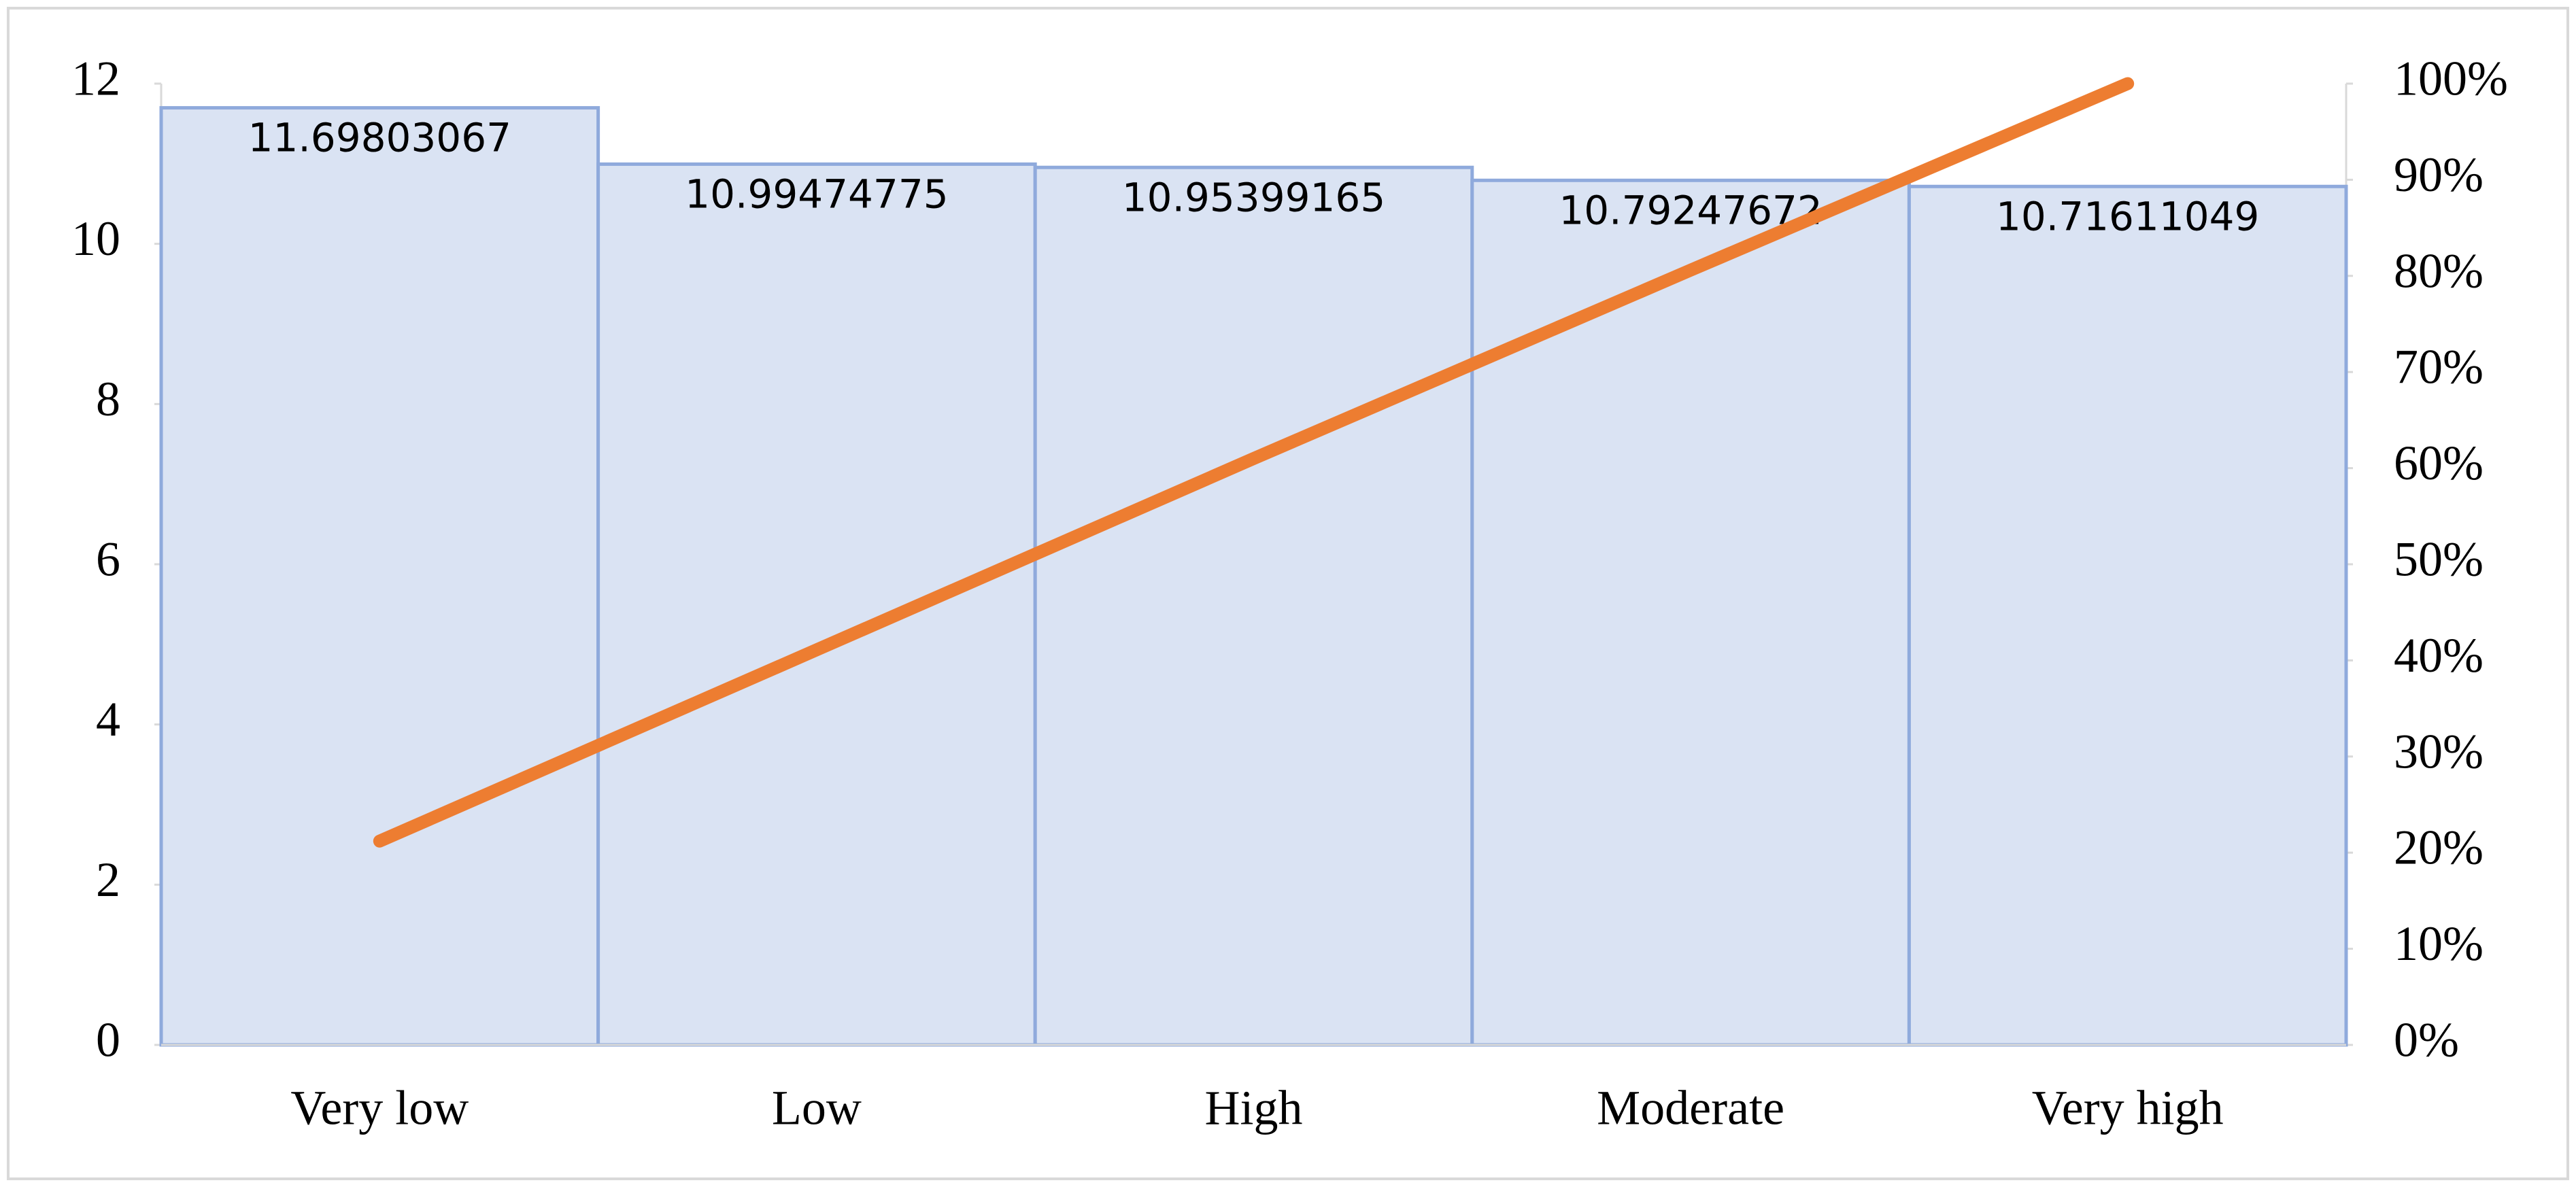 The image size is (2576, 1187). Describe the element at coordinates (108, 399) in the screenshot. I see `y-tick-label: 8` at that location.